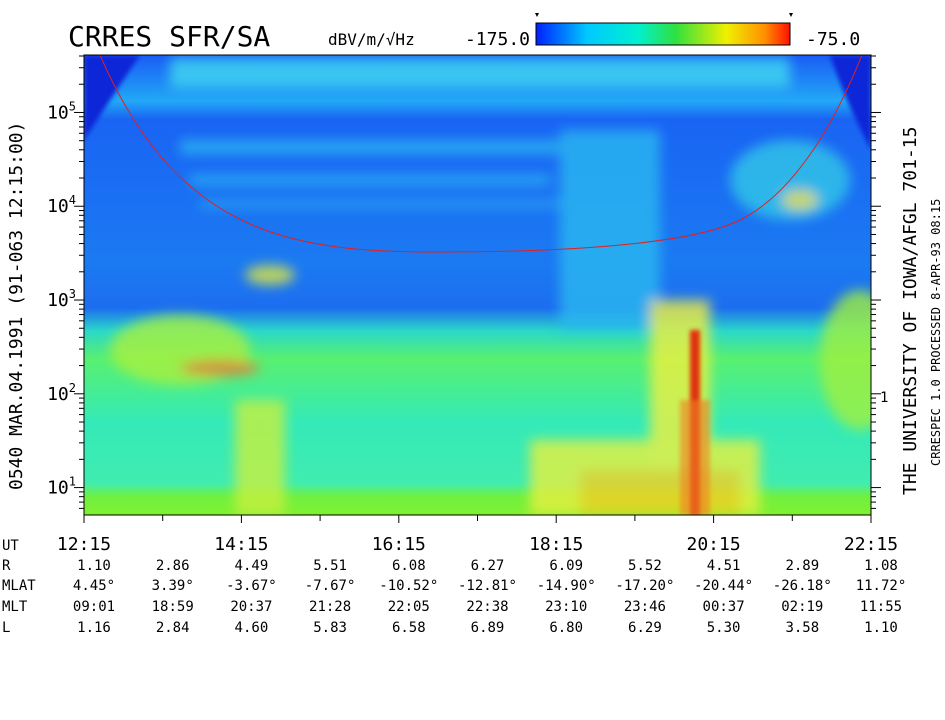 Image resolution: width=945 pixels, height=720 pixels. Describe the element at coordinates (241, 544) in the screenshot. I see `x-tick-label: 14:15` at that location.